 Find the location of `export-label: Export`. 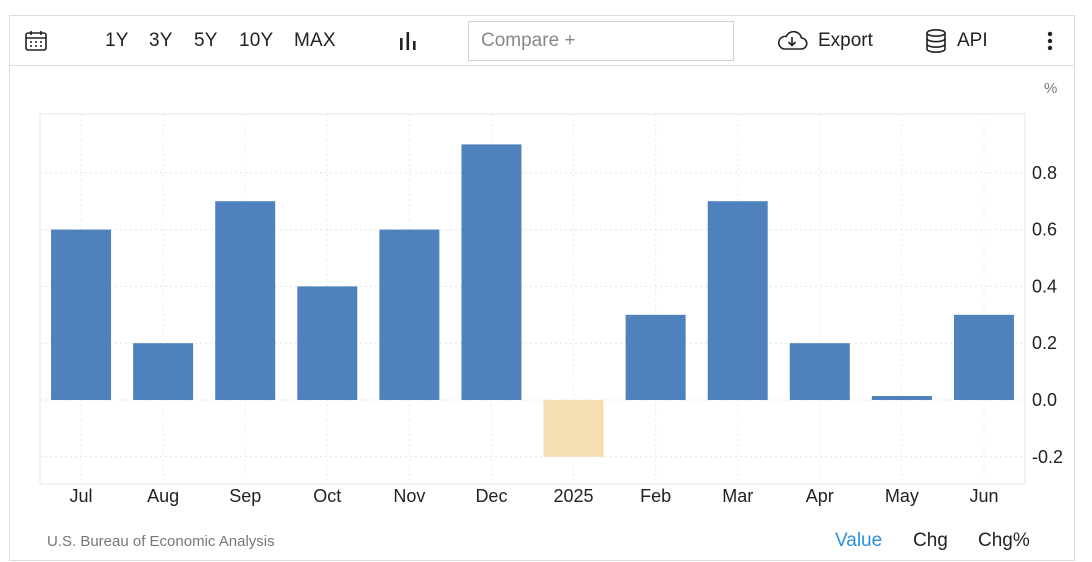

export-label: Export is located at coordinates (845, 40).